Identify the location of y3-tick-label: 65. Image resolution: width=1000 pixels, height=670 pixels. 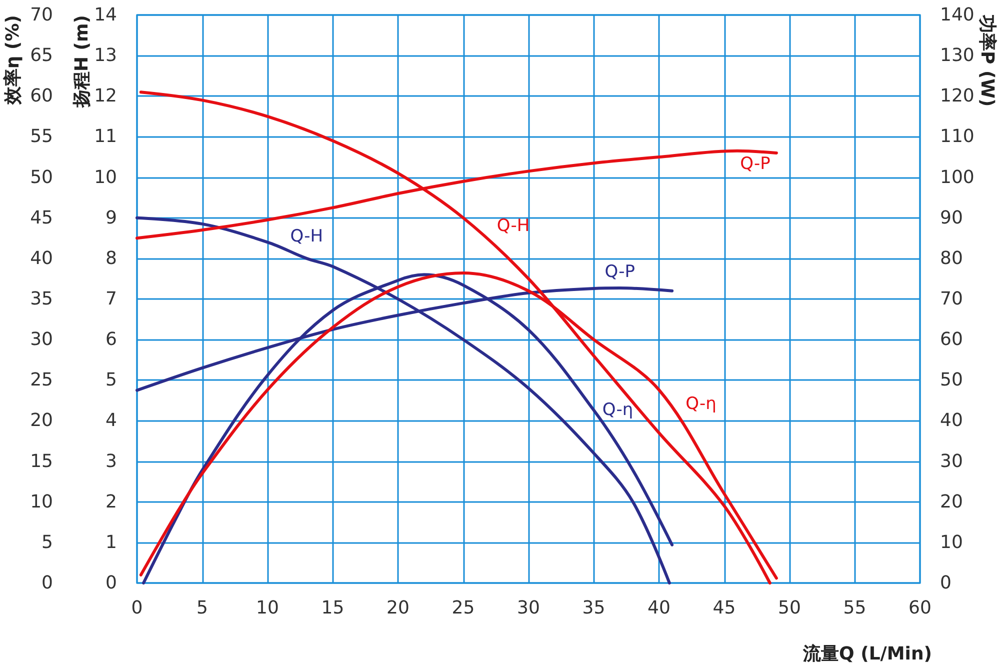
(41, 55).